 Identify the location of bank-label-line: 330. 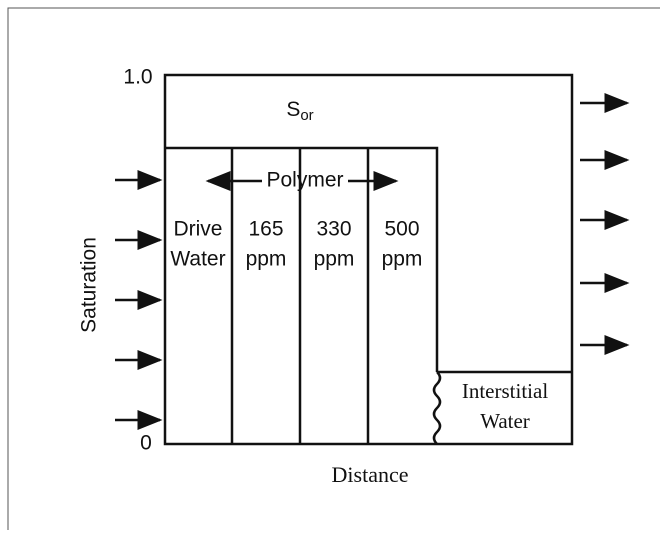
(333, 229).